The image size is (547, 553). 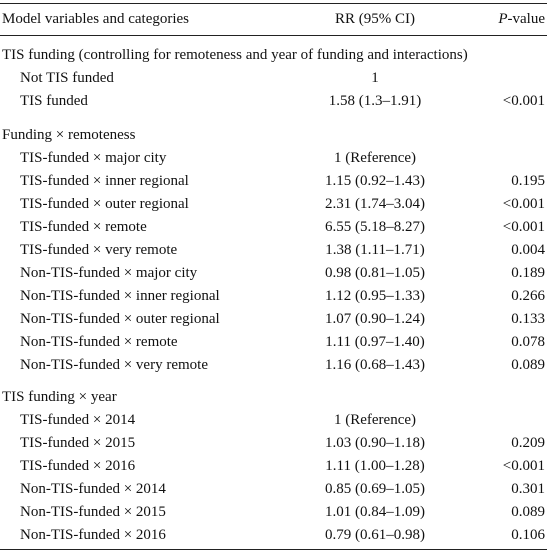 I want to click on row-p: 0.189, so click(x=528, y=273).